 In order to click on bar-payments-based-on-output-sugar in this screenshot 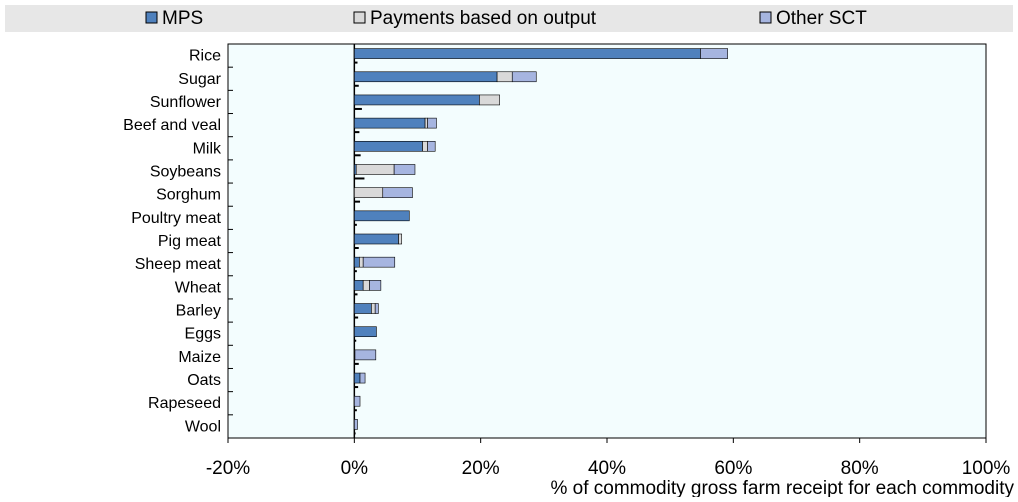, I will do `click(504, 77)`.